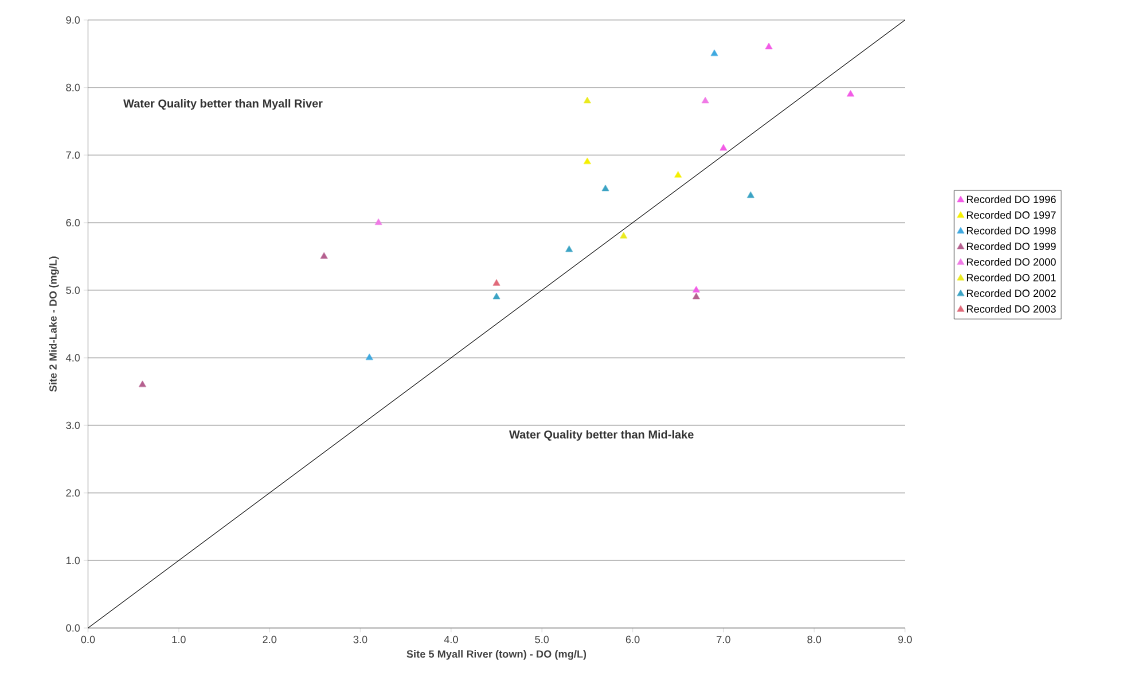  I want to click on x-tick-label: 0.0, so click(88, 639).